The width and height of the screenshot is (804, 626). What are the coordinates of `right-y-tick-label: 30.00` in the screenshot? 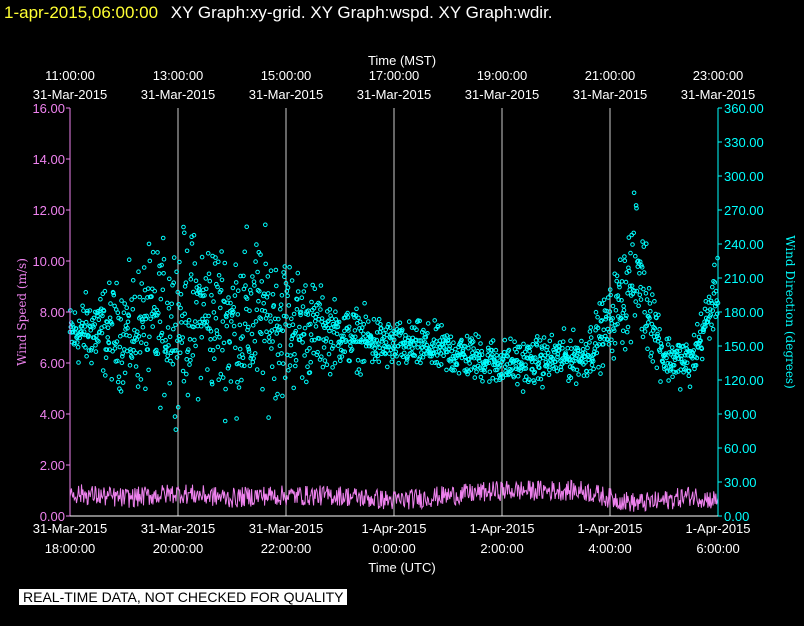 It's located at (740, 482).